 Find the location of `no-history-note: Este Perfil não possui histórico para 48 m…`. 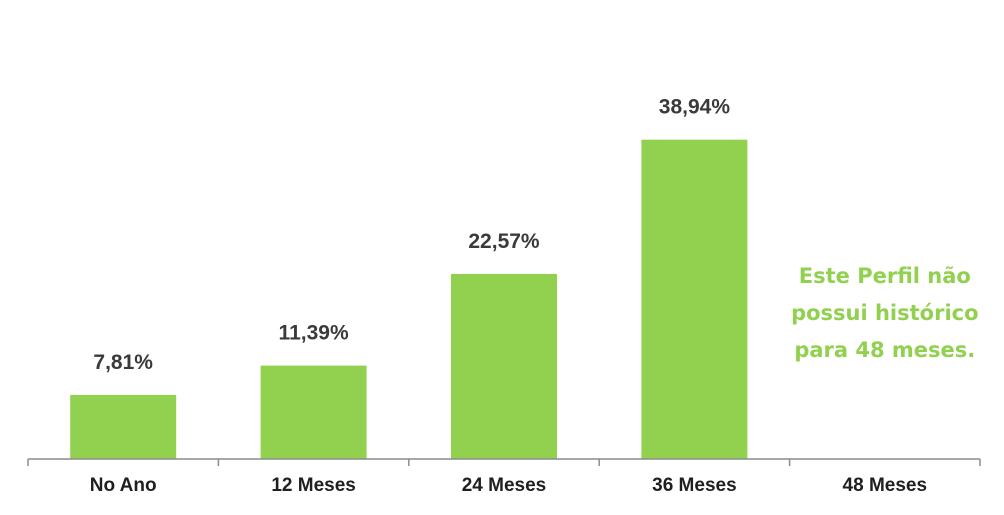

no-history-note: Este Perfil não possui histórico para 48 m… is located at coordinates (884, 313).